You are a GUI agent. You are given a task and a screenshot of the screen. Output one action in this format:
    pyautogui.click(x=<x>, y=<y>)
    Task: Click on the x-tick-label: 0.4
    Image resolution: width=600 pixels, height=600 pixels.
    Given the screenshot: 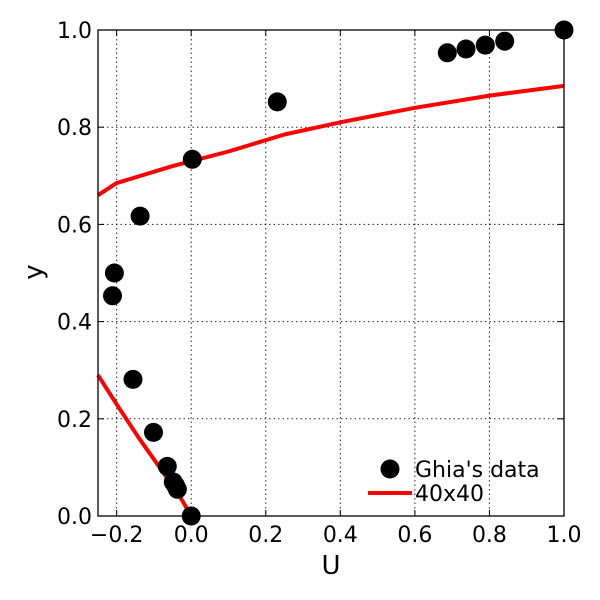 What is the action you would take?
    pyautogui.click(x=340, y=535)
    